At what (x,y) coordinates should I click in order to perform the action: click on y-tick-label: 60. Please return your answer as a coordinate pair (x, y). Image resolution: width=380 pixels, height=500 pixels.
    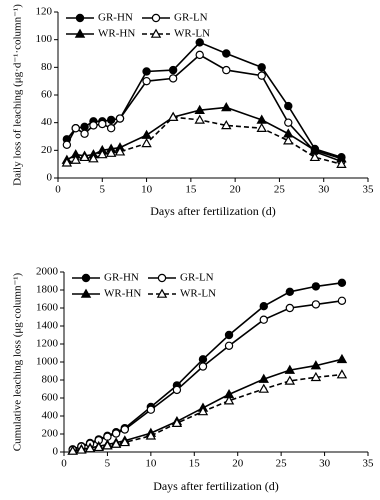
    Looking at the image, I should click on (47, 95).